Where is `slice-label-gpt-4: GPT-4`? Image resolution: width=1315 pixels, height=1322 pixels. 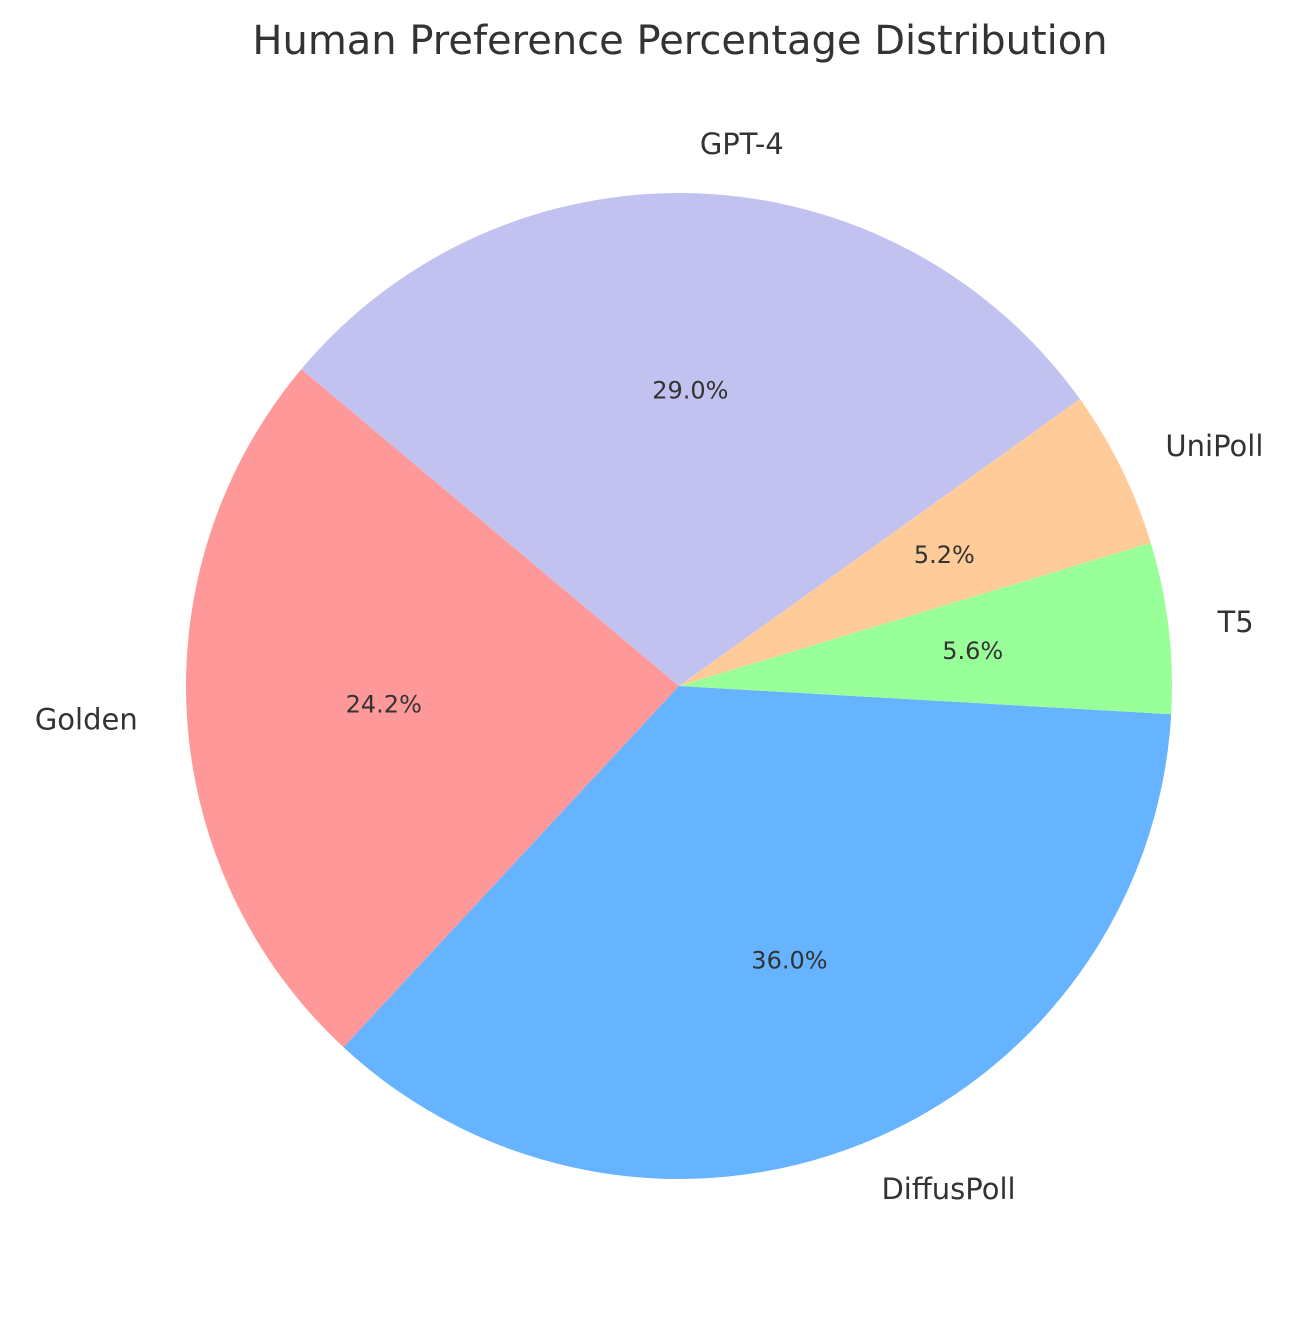 slice-label-gpt-4: GPT-4 is located at coordinates (742, 144).